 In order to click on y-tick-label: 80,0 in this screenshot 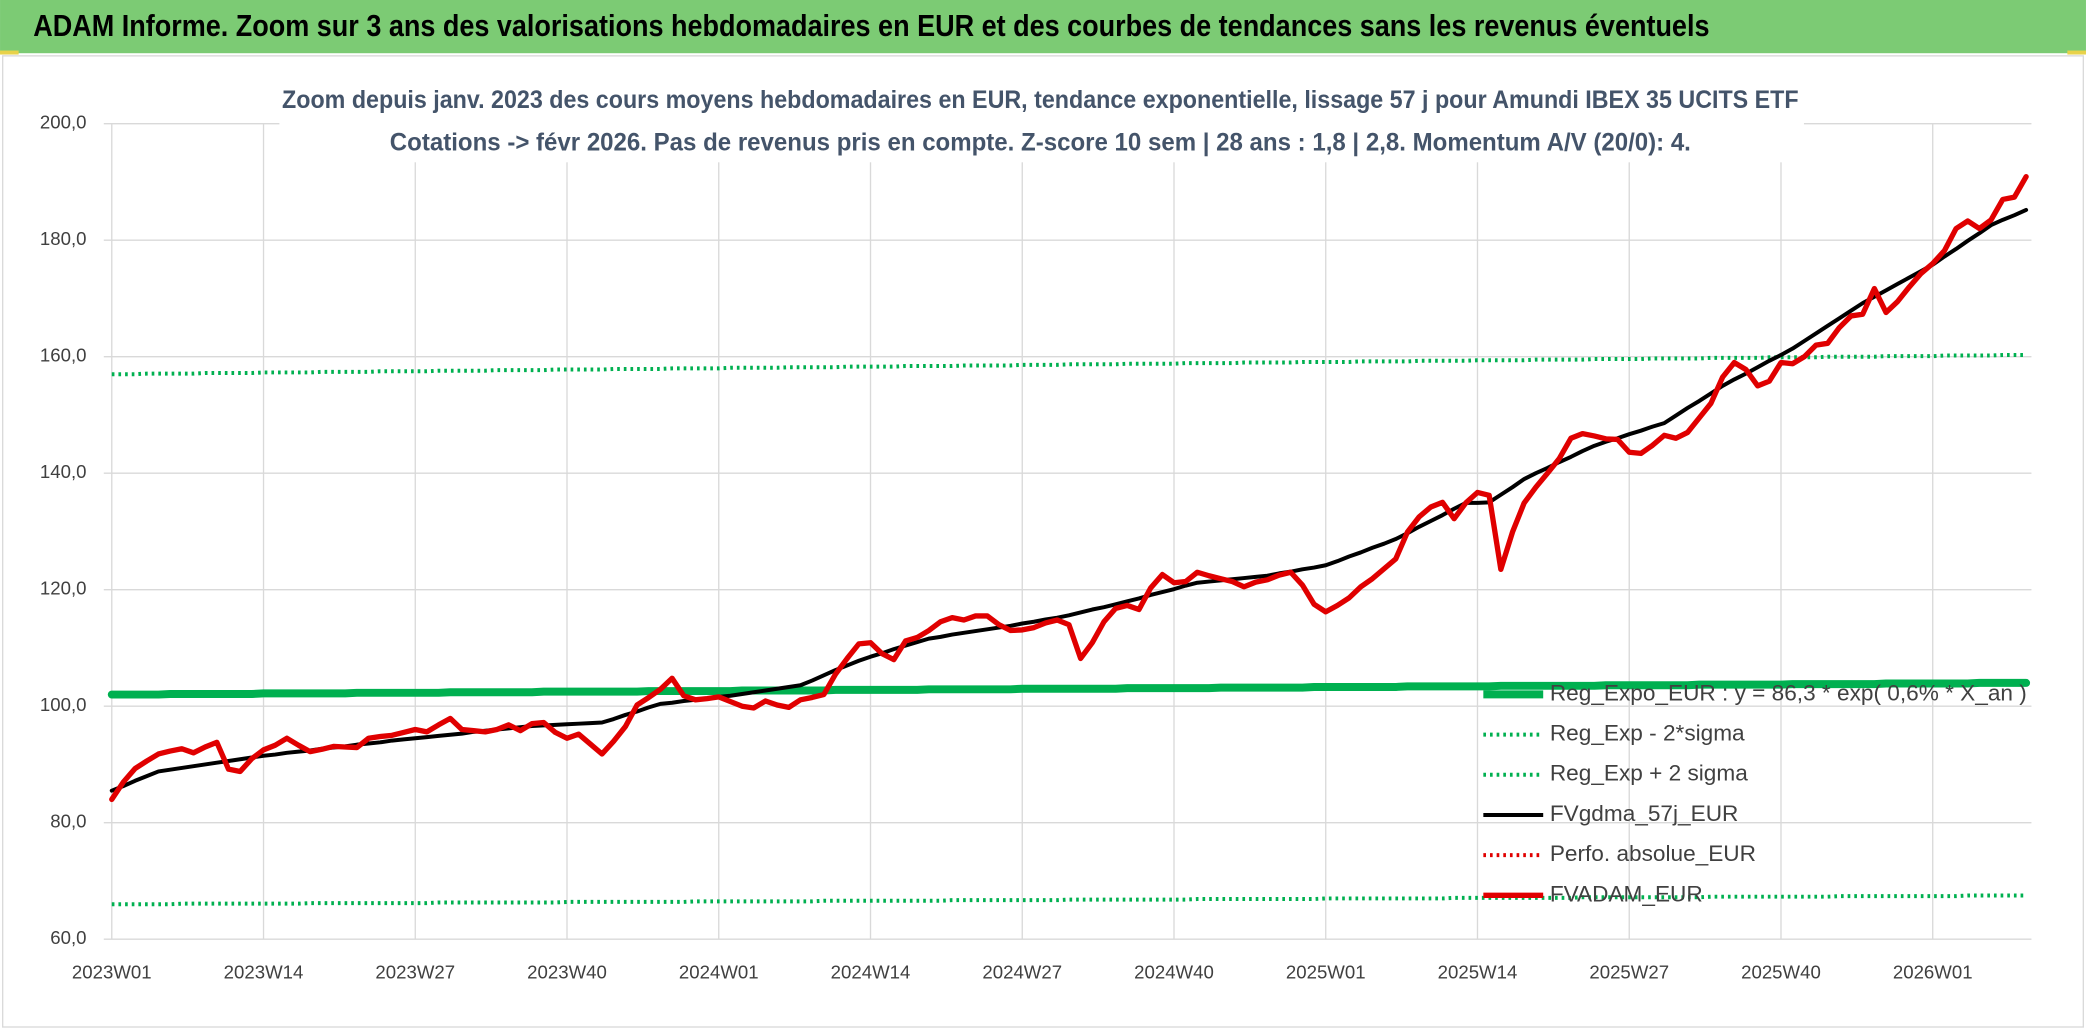, I will do `click(68, 821)`.